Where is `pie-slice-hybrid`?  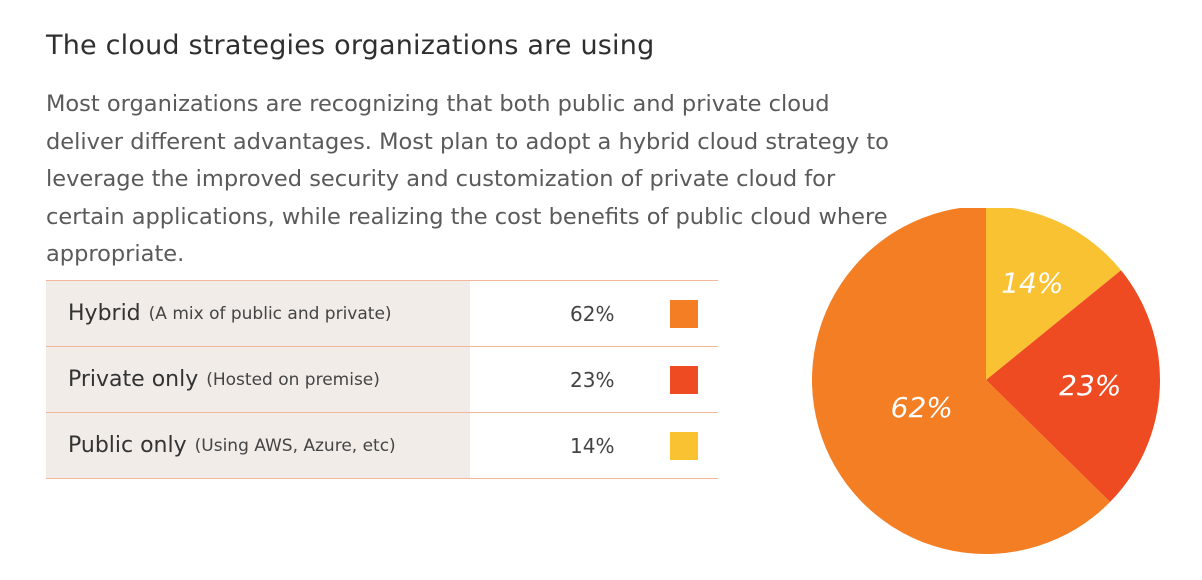
pie-slice-hybrid is located at coordinates (961, 381).